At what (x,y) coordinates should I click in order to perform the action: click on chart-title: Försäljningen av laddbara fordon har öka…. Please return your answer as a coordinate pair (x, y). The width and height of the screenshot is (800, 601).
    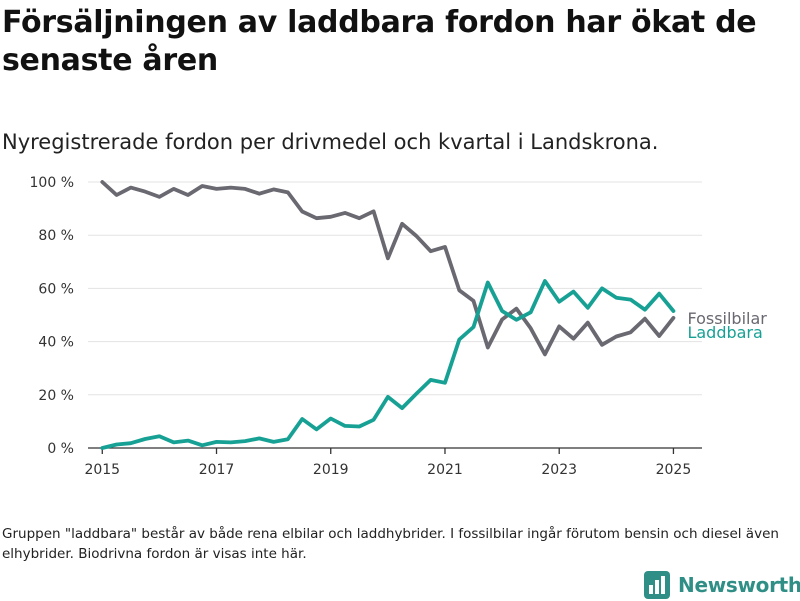
    Looking at the image, I should click on (379, 41).